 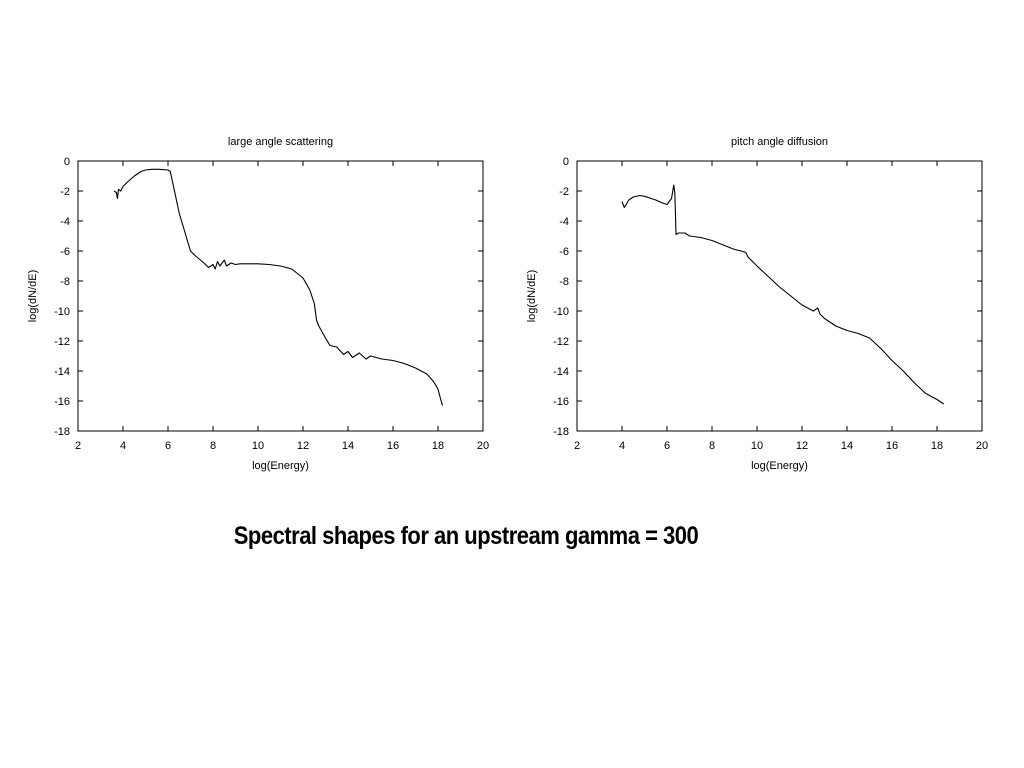 I want to click on chart-title: pitch angle diffusion, so click(x=779, y=142).